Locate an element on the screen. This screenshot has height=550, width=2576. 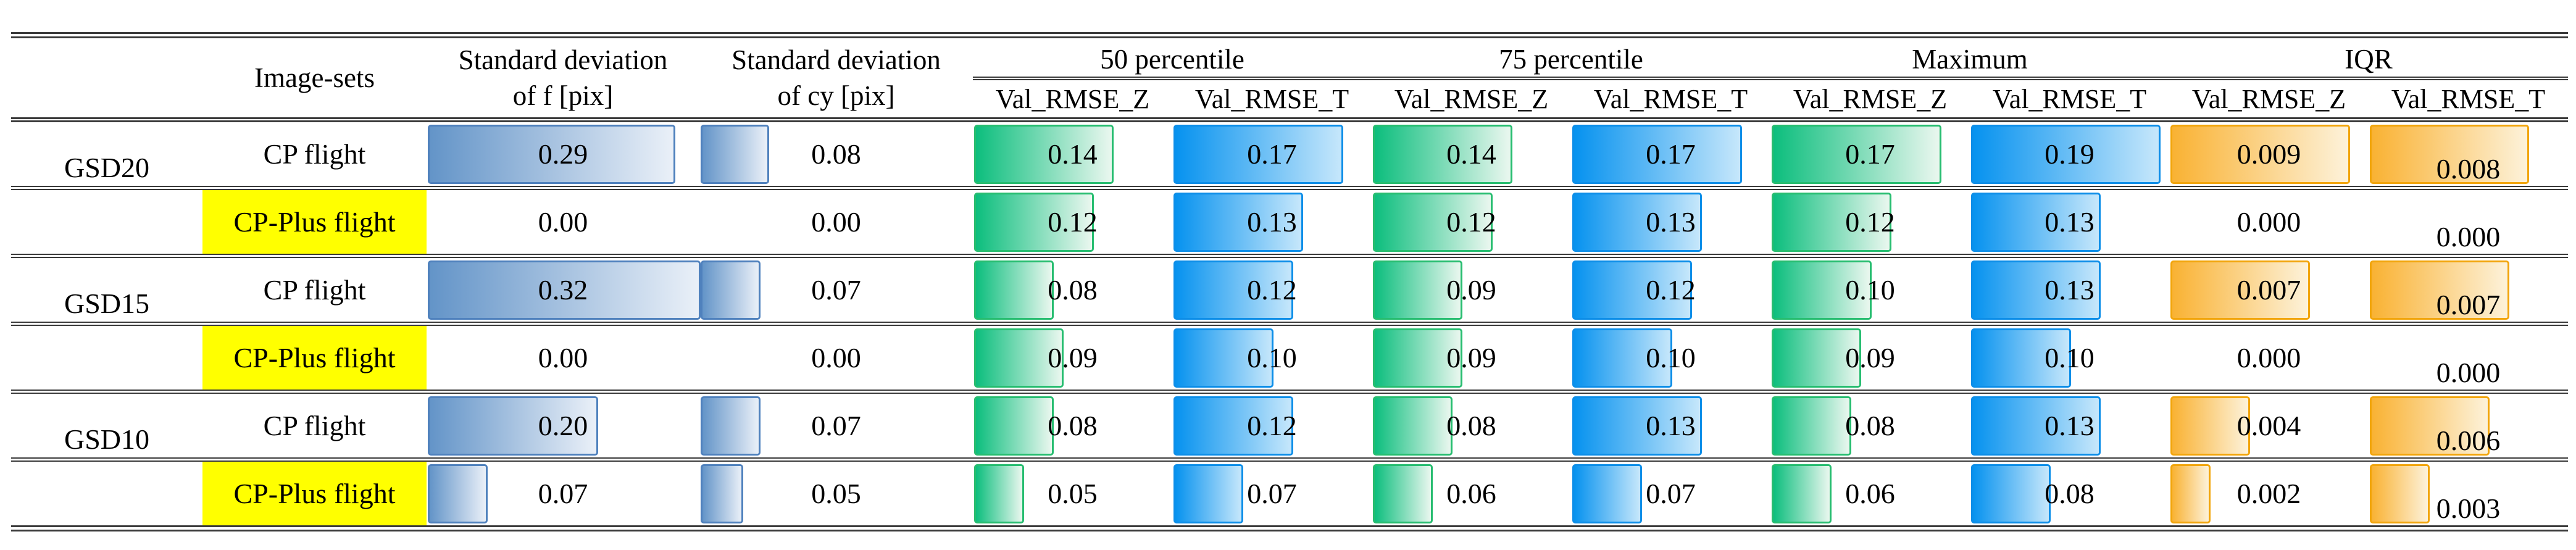
value-cell-max-t: 0.19 is located at coordinates (2069, 154).